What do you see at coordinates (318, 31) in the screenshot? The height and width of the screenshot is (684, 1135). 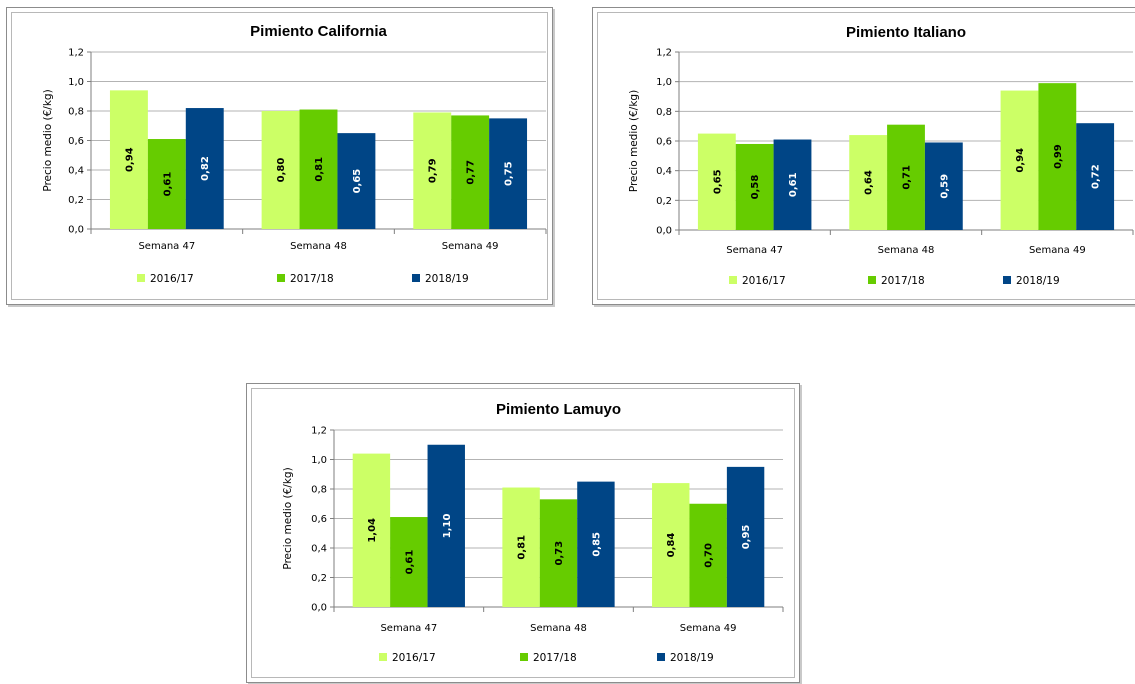 I see `chart-title: Pimiento California` at bounding box center [318, 31].